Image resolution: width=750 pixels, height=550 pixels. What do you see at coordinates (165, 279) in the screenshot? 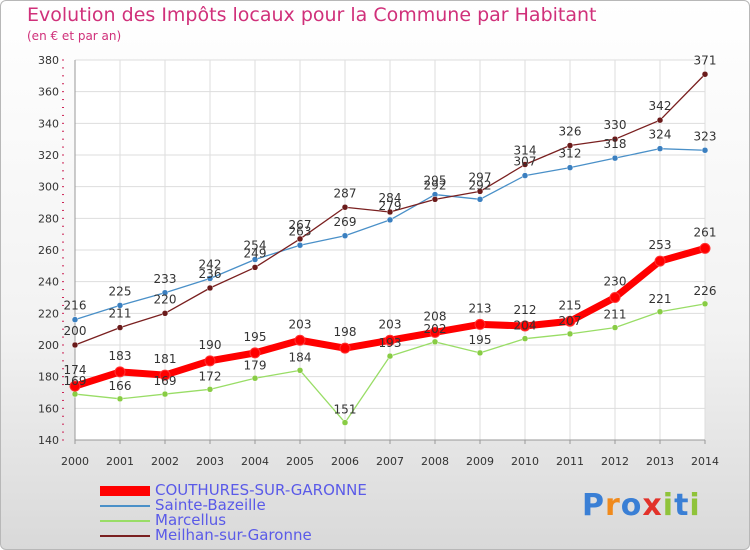
I see `data-label: 233` at bounding box center [165, 279].